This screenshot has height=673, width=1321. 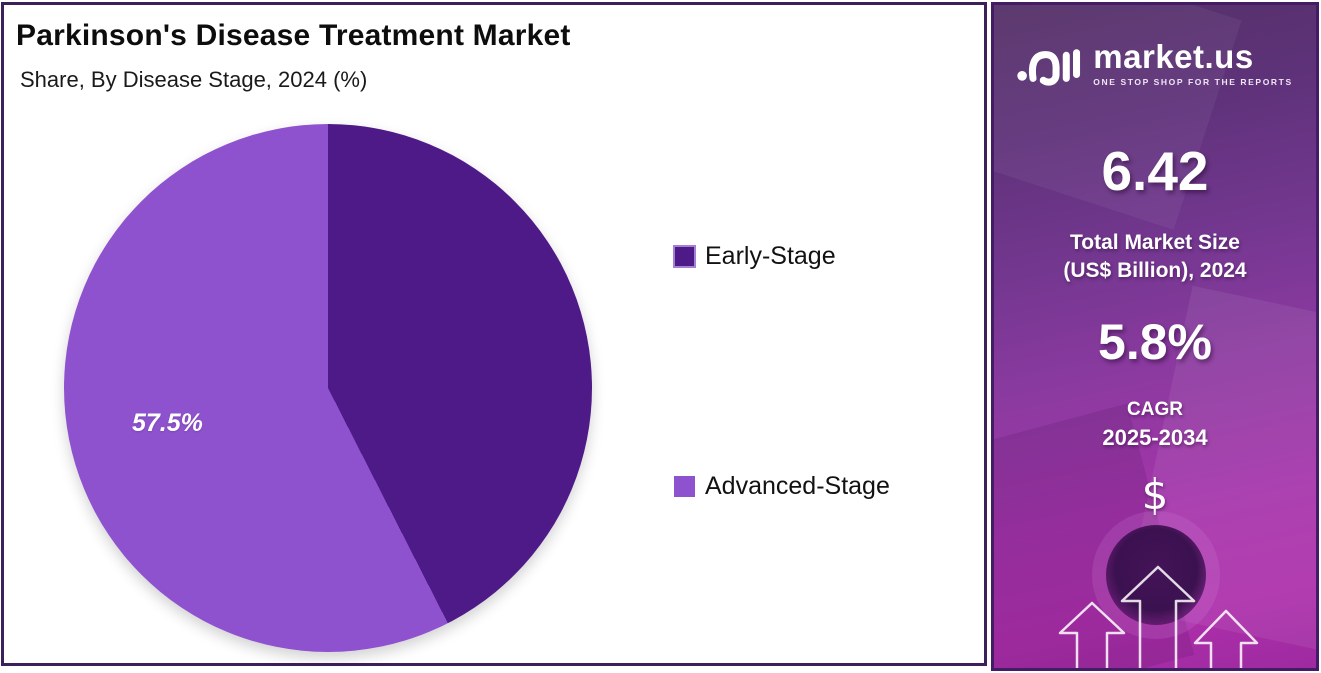 I want to click on pie-slice-label: 57.5%, so click(x=167, y=423).